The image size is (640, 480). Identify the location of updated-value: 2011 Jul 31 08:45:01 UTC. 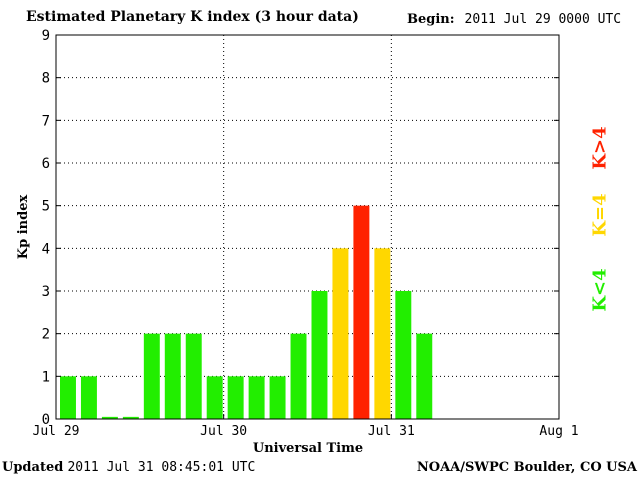
(161, 467).